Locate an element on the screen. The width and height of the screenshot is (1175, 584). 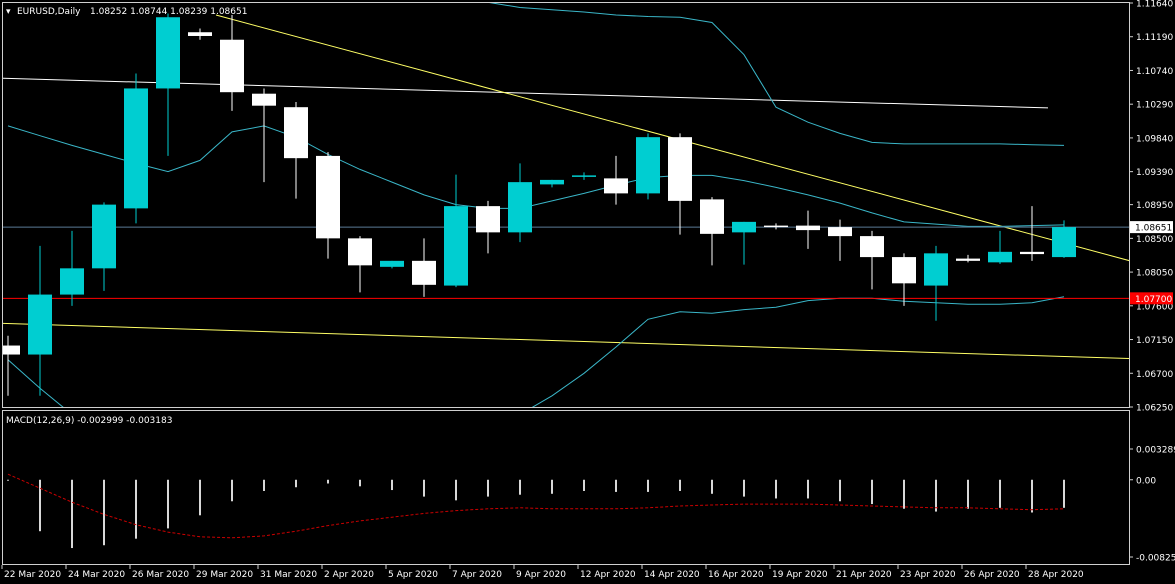
price-tick-label: 1.10740 is located at coordinates (1154, 72).